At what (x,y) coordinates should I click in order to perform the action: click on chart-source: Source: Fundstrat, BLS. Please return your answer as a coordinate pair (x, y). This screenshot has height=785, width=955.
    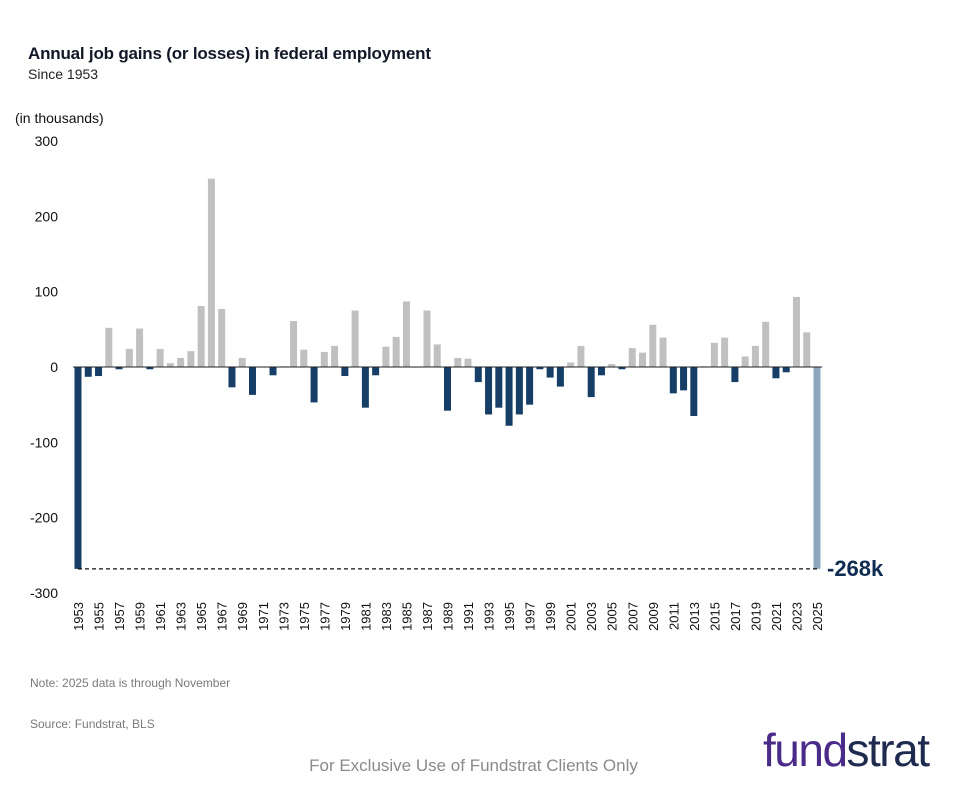
    Looking at the image, I should click on (92, 724).